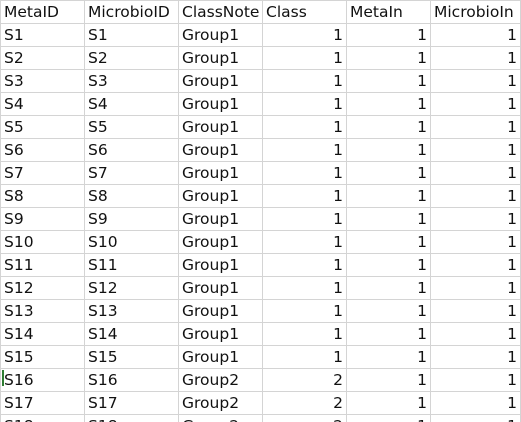 The width and height of the screenshot is (521, 422). I want to click on cell-microbioid: S17, so click(131, 403).